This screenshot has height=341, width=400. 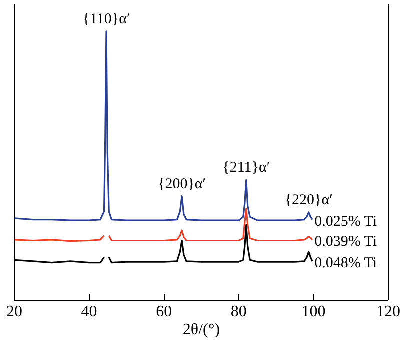 What do you see at coordinates (388, 312) in the screenshot?
I see `x-tick-label: 120` at bounding box center [388, 312].